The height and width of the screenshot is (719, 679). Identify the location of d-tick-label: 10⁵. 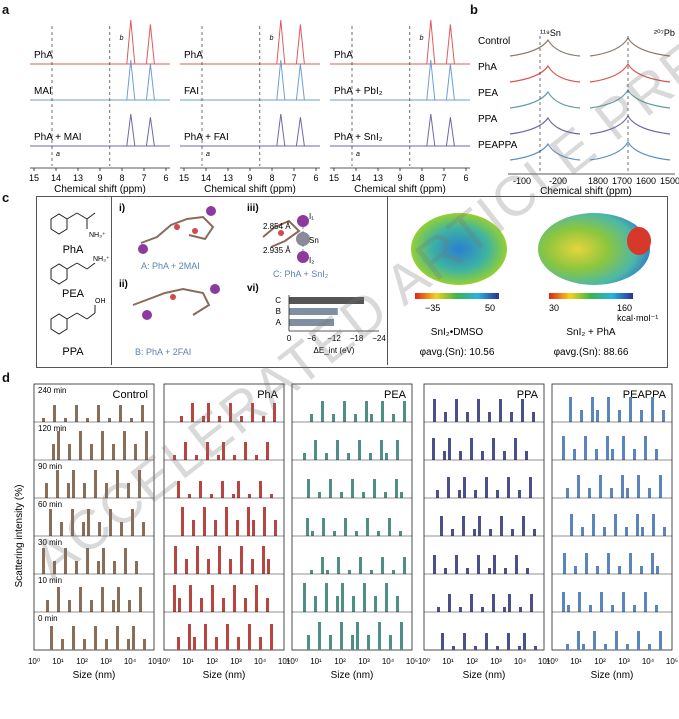
(412, 661).